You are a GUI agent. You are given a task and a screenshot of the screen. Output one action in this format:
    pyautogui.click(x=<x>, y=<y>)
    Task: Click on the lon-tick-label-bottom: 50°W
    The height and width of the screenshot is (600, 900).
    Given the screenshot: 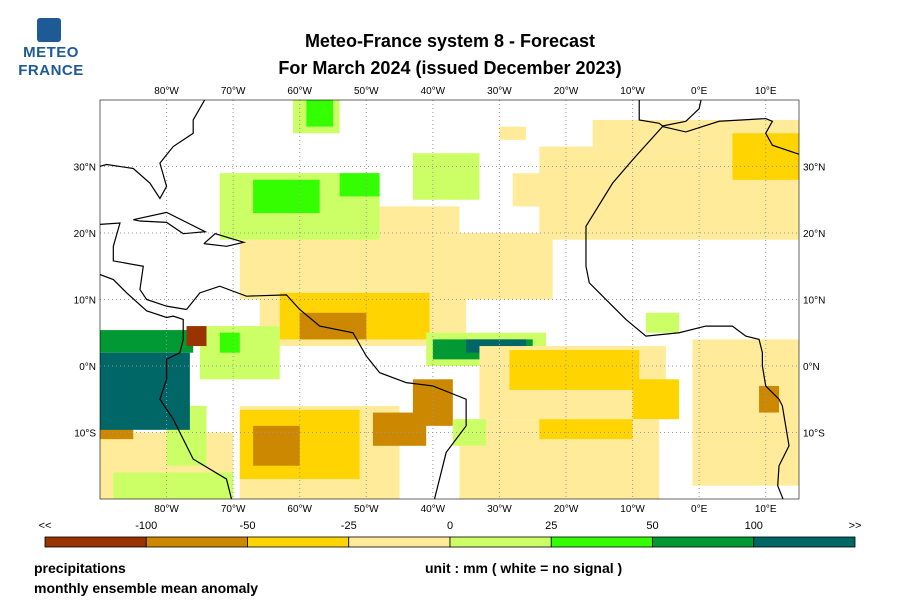 What is the action you would take?
    pyautogui.click(x=366, y=509)
    